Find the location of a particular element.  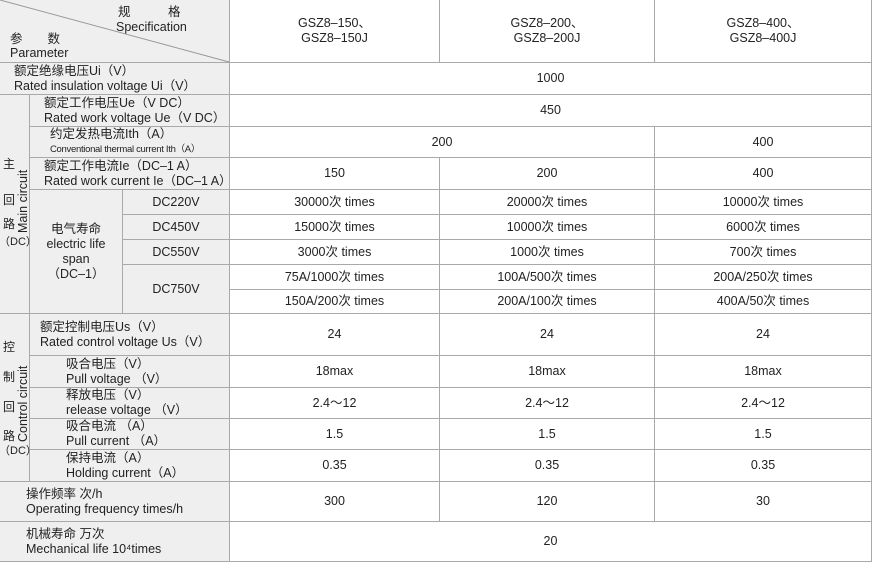

control-label: 吸合电压（V） Pull voltage （V） is located at coordinates (130, 372).